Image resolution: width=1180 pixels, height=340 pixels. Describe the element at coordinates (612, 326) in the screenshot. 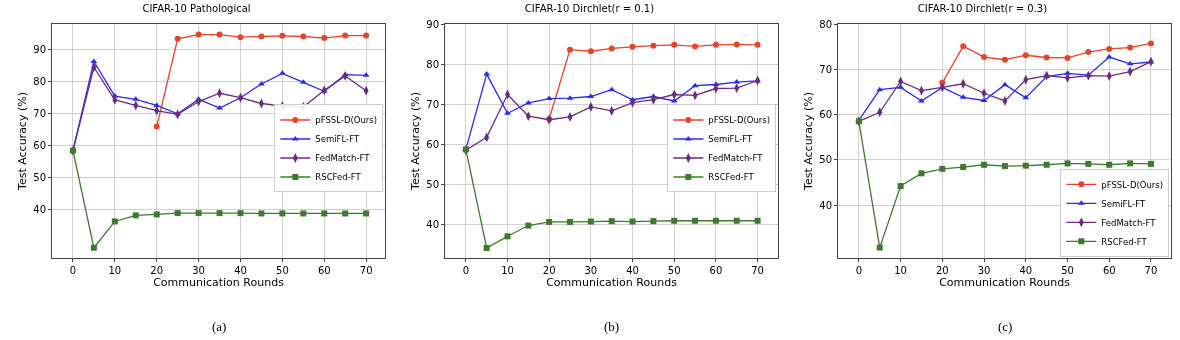

I see `text: (b)` at that location.